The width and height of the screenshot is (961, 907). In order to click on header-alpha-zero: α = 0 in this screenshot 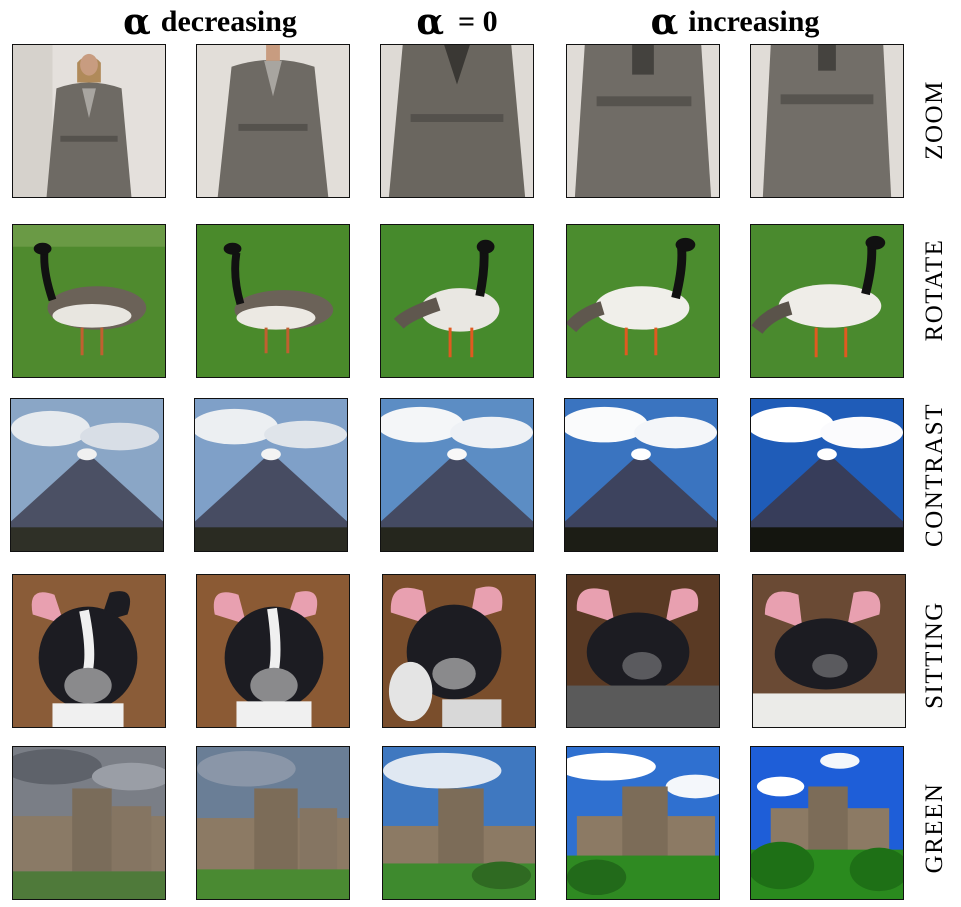, I will do `click(457, 22)`.